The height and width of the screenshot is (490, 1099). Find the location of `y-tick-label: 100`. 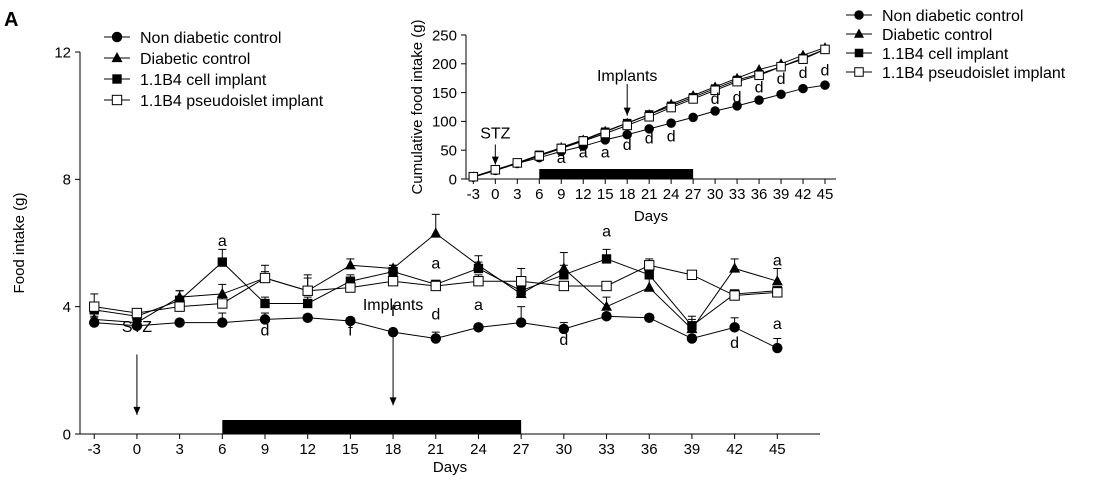

y-tick-label: 100 is located at coordinates (444, 122).